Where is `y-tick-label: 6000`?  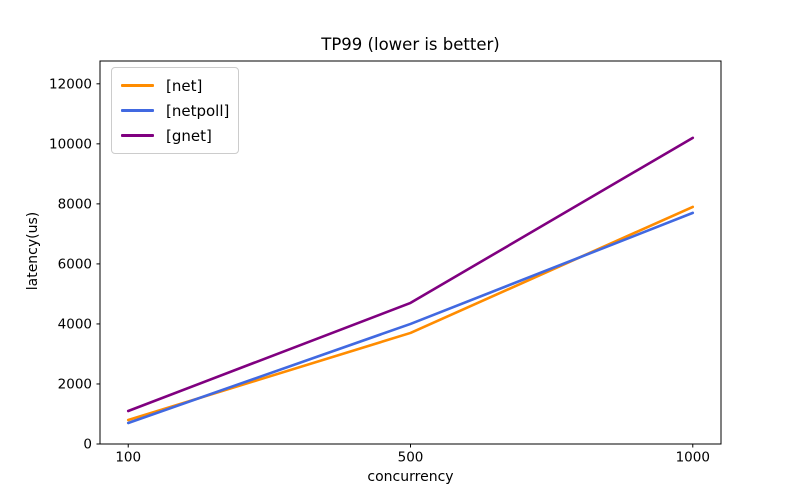 y-tick-label: 6000 is located at coordinates (75, 264).